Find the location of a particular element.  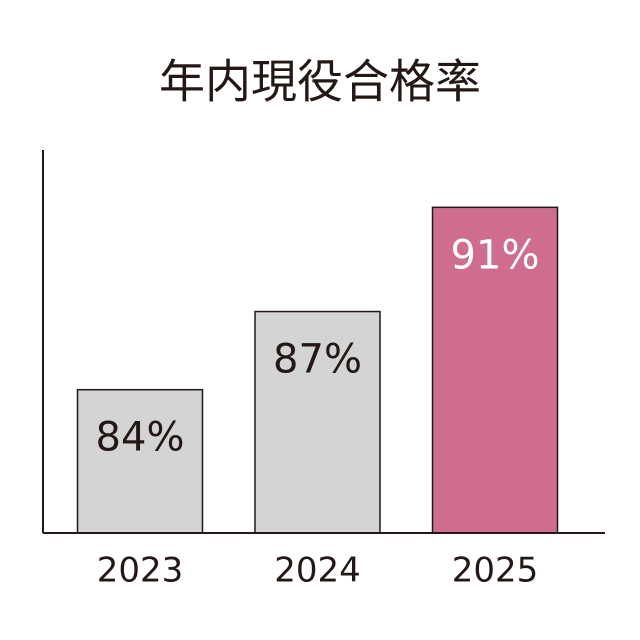

x-tick-label: 2024 is located at coordinates (317, 571).